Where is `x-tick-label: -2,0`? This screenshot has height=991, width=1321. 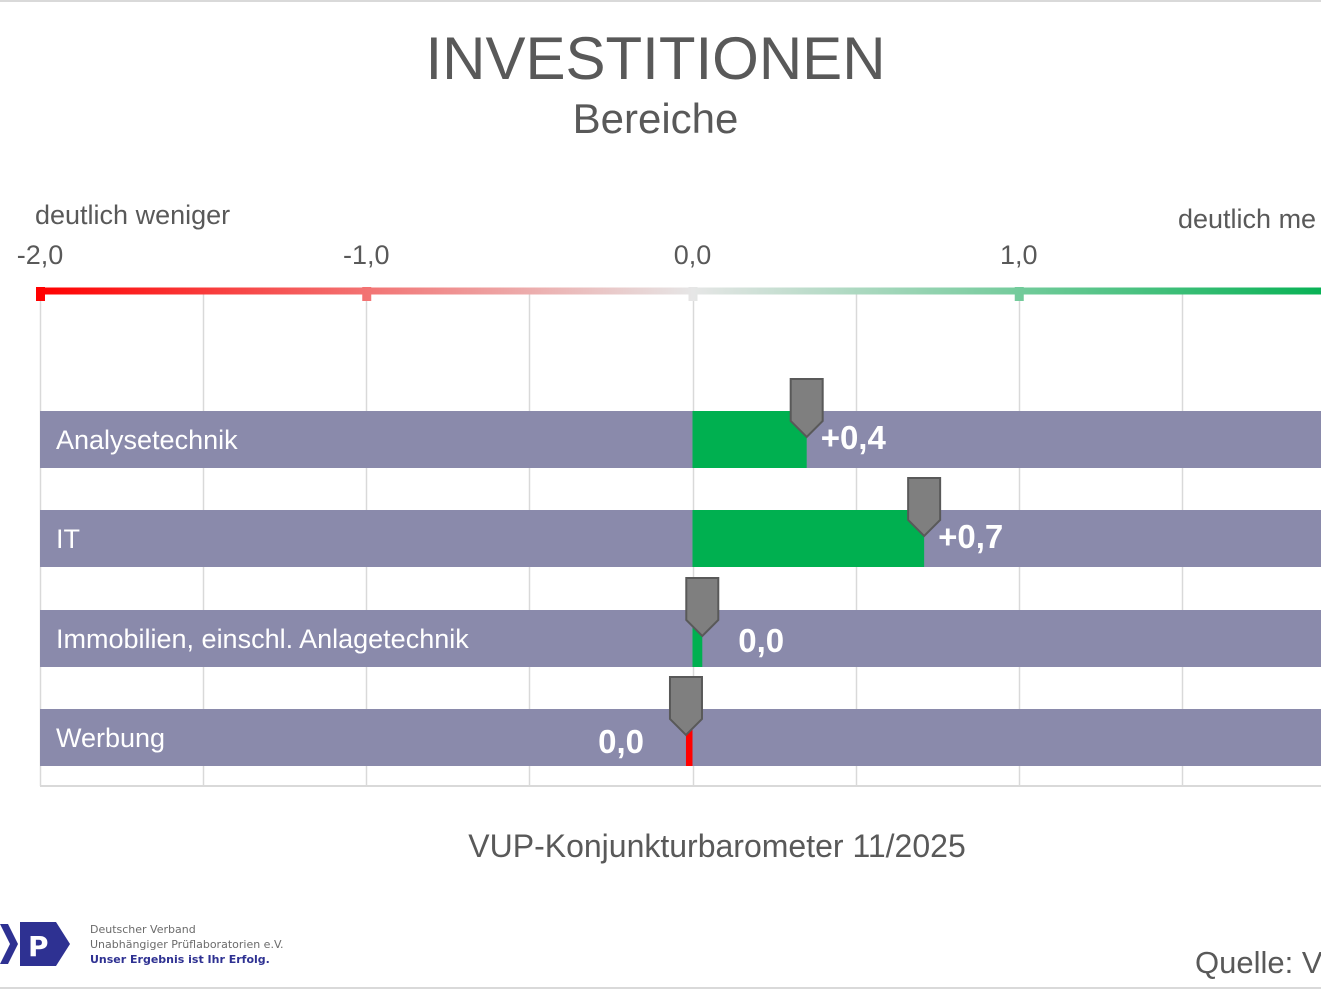
x-tick-label: -2,0 is located at coordinates (40, 255).